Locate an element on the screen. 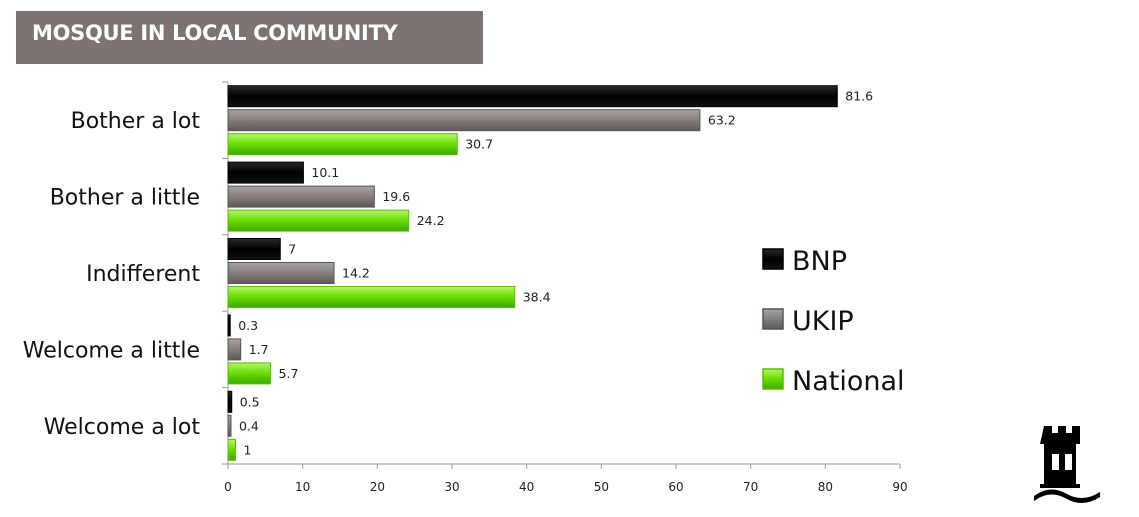 This screenshot has height=517, width=1139. category-label: Bother a little is located at coordinates (125, 198).